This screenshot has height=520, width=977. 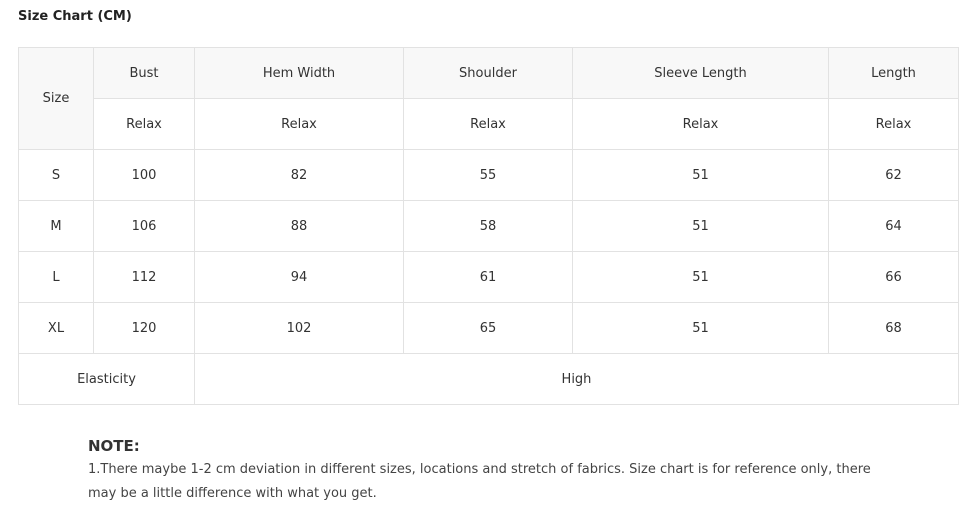 What do you see at coordinates (299, 73) in the screenshot?
I see `column-header: Hem Width` at bounding box center [299, 73].